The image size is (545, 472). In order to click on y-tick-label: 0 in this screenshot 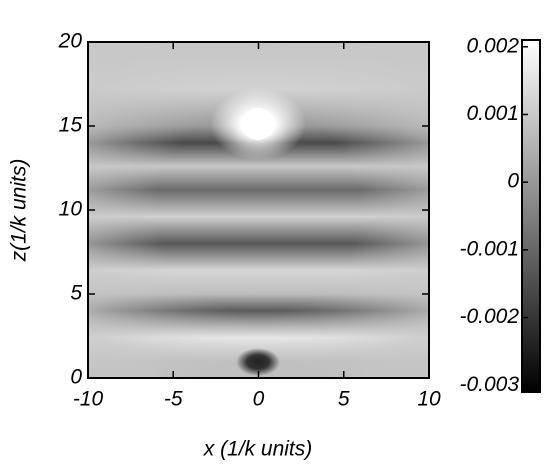, I will do `click(76, 377)`.